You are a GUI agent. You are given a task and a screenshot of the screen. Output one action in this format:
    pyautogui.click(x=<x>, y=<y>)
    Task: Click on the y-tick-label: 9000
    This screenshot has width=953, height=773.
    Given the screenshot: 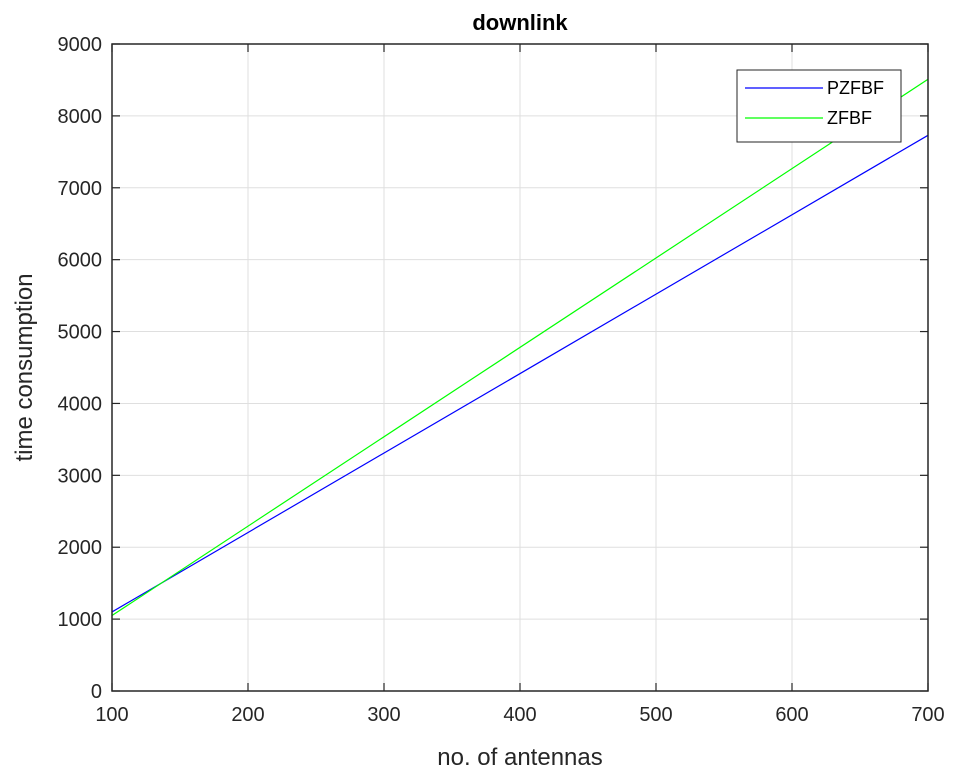 What is the action you would take?
    pyautogui.click(x=80, y=45)
    